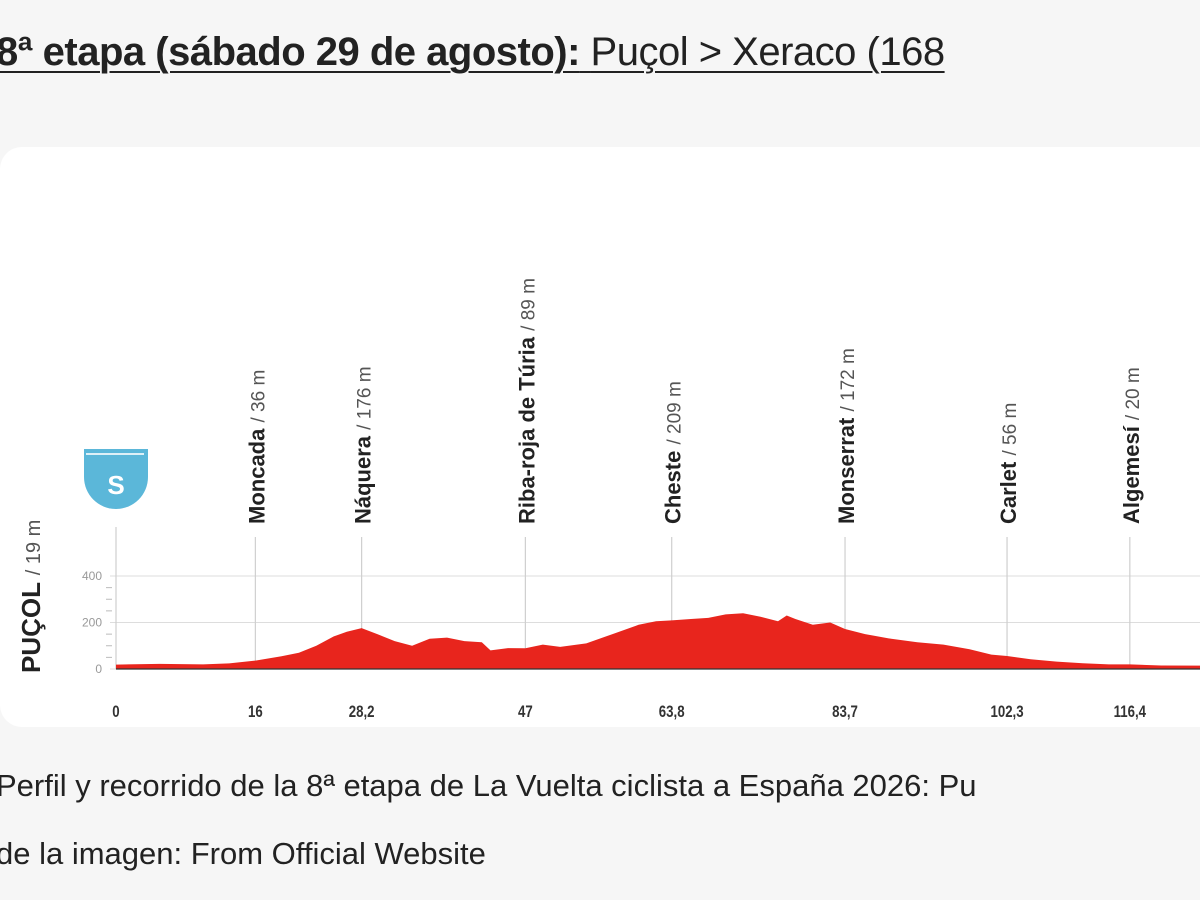 The width and height of the screenshot is (1200, 900). What do you see at coordinates (256, 473) in the screenshot?
I see `waypoint-name: Moncada` at bounding box center [256, 473].